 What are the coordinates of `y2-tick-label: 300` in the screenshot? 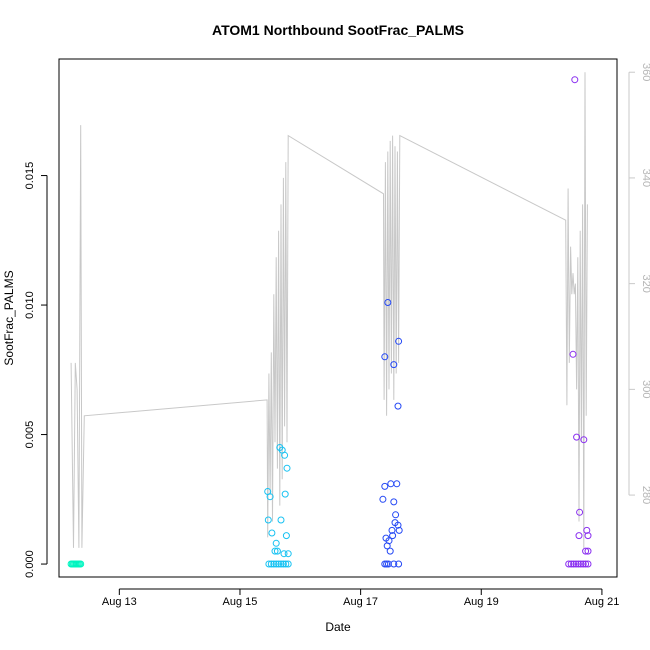 It's located at (645, 389).